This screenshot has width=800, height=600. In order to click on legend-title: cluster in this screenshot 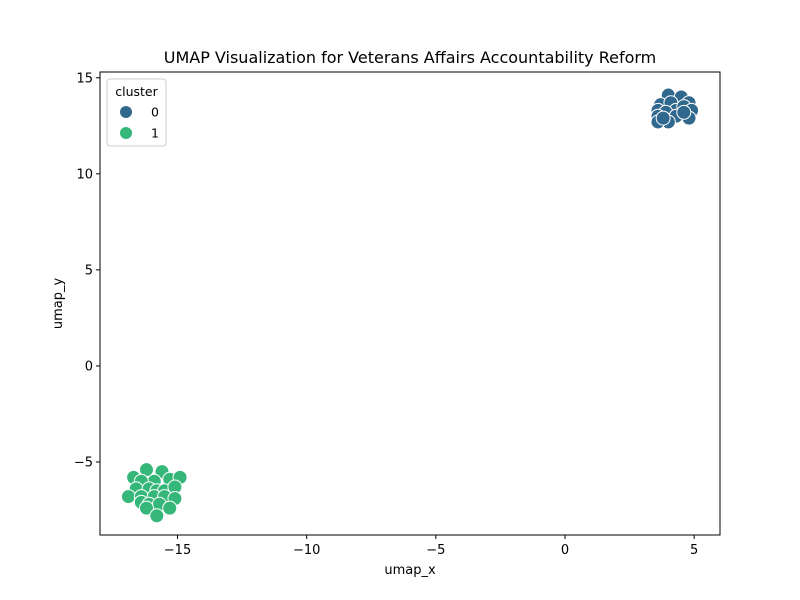, I will do `click(136, 91)`.